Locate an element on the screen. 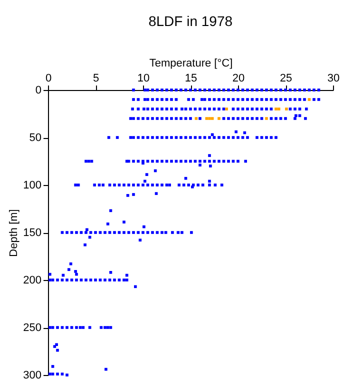 This screenshot has height=384, width=341. x-tick-label: 20 is located at coordinates (238, 78).